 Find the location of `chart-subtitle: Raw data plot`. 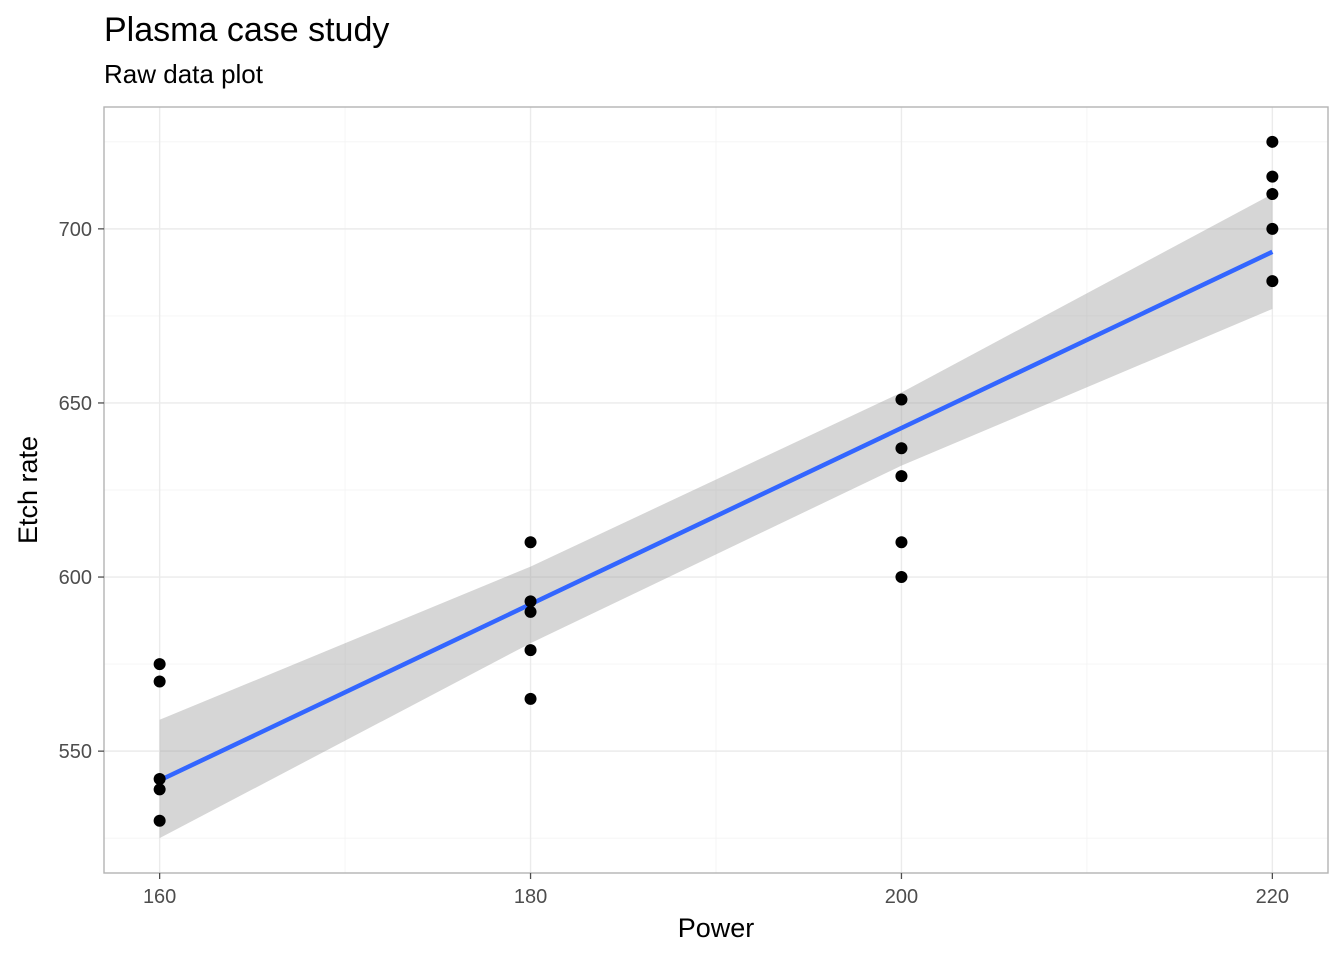

chart-subtitle: Raw data plot is located at coordinates (184, 74).